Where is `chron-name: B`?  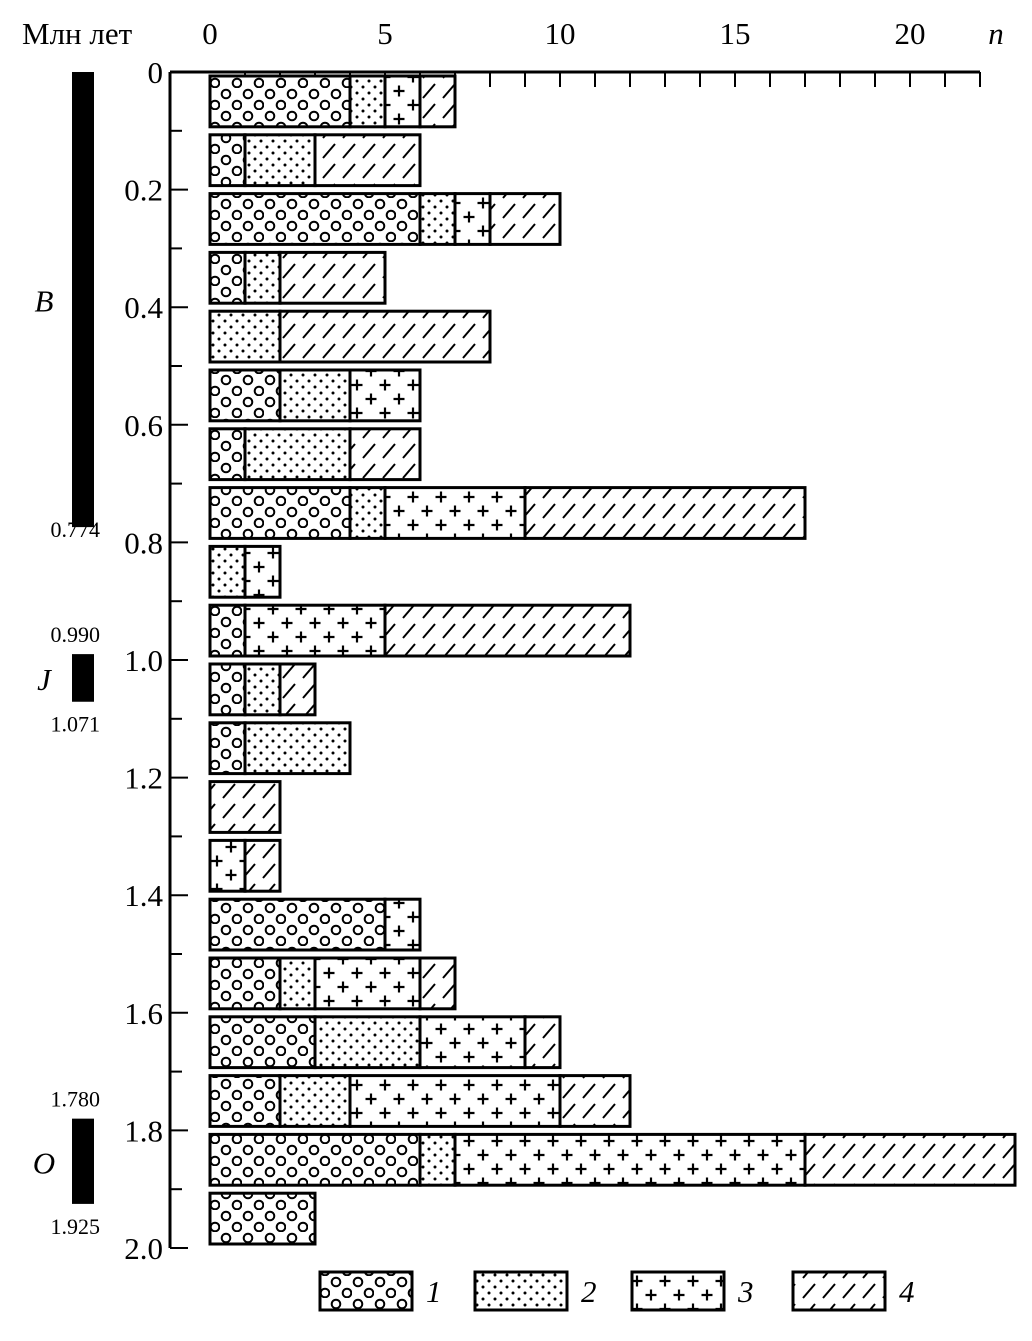
chron-name: B is located at coordinates (44, 301).